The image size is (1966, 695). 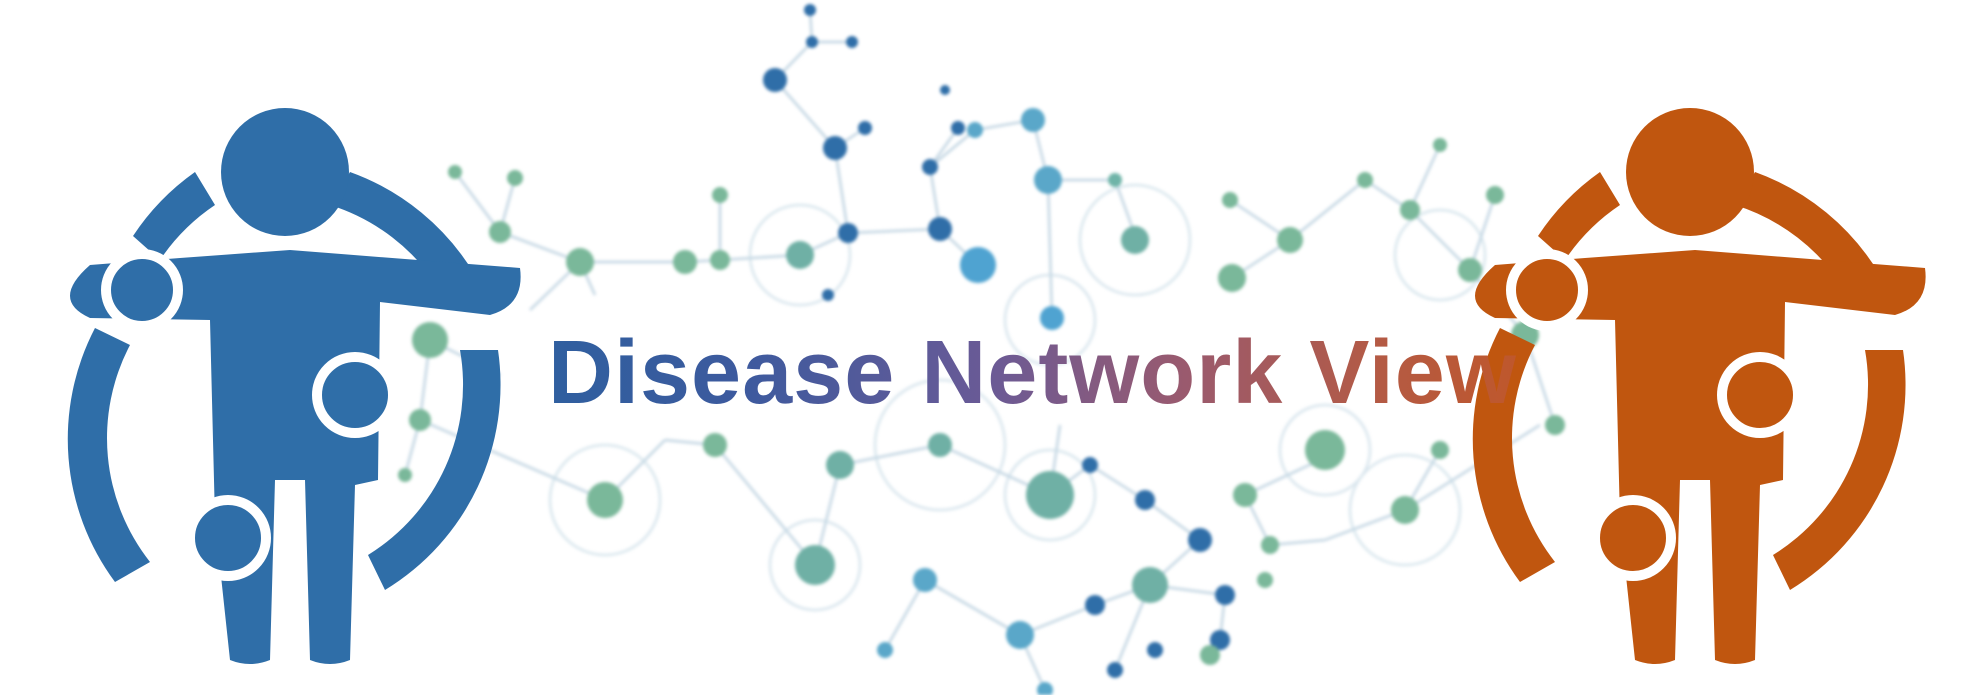 I want to click on title-container: Disease Network View, so click(x=1038, y=373).